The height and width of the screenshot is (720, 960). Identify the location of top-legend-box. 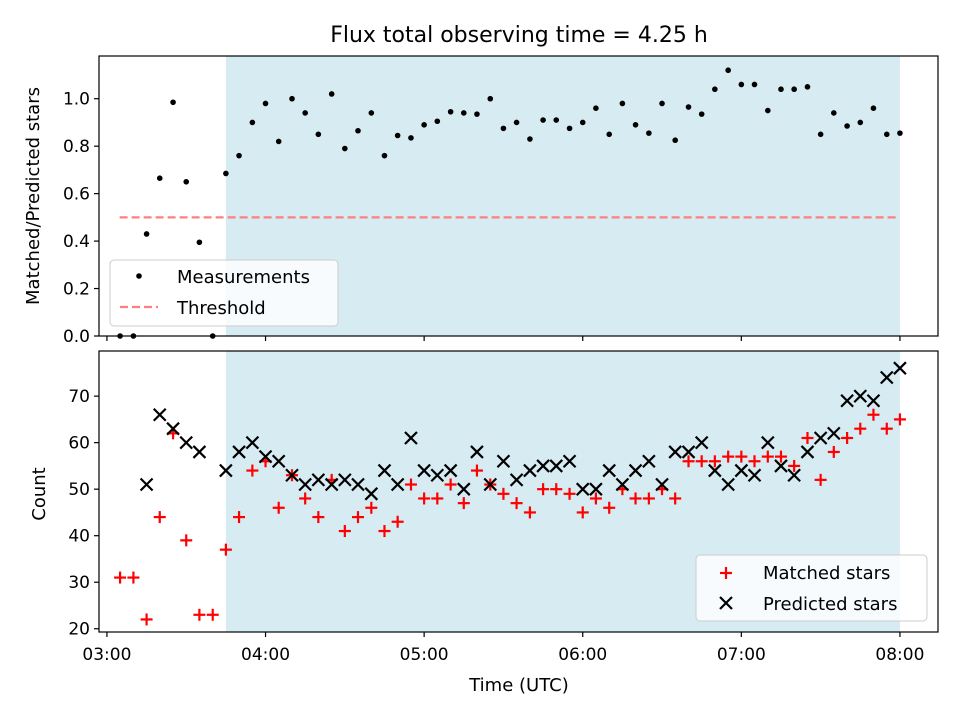
(224, 293).